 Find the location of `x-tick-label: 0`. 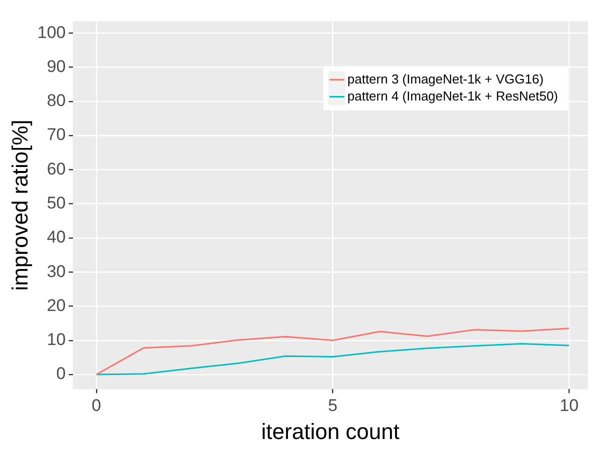

x-tick-label: 0 is located at coordinates (97, 406).